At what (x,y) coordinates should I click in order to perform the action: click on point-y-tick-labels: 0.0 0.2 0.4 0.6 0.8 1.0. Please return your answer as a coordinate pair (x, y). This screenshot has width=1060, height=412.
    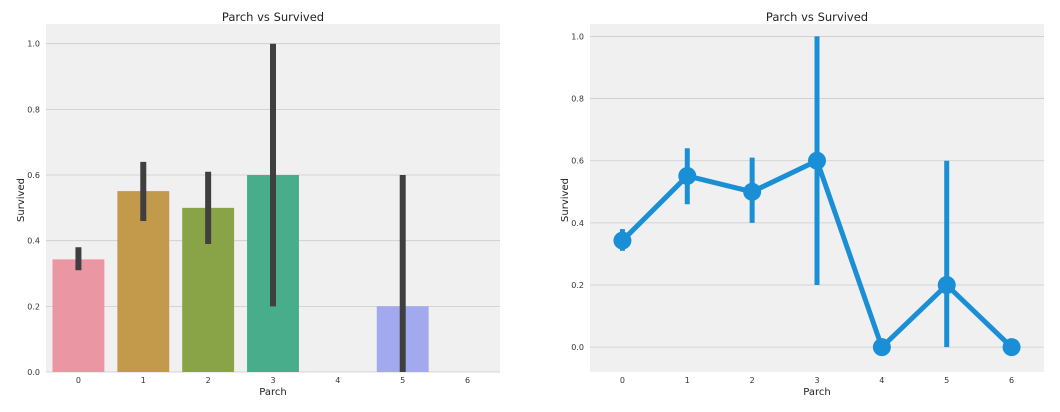
    Looking at the image, I should click on (577, 192).